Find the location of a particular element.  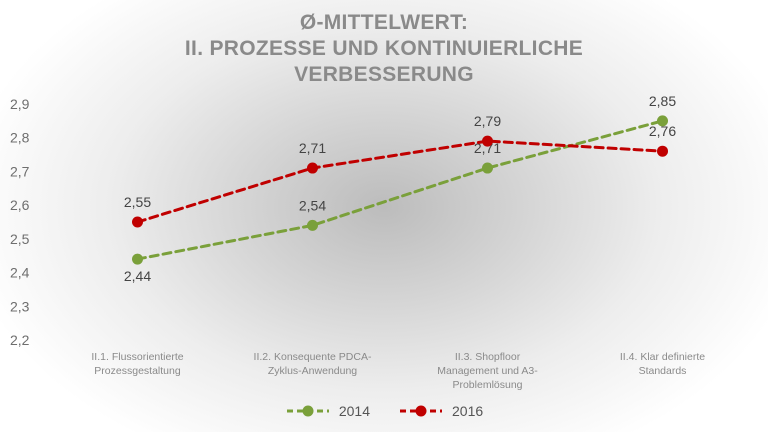

series-line-2016 is located at coordinates (400, 181).